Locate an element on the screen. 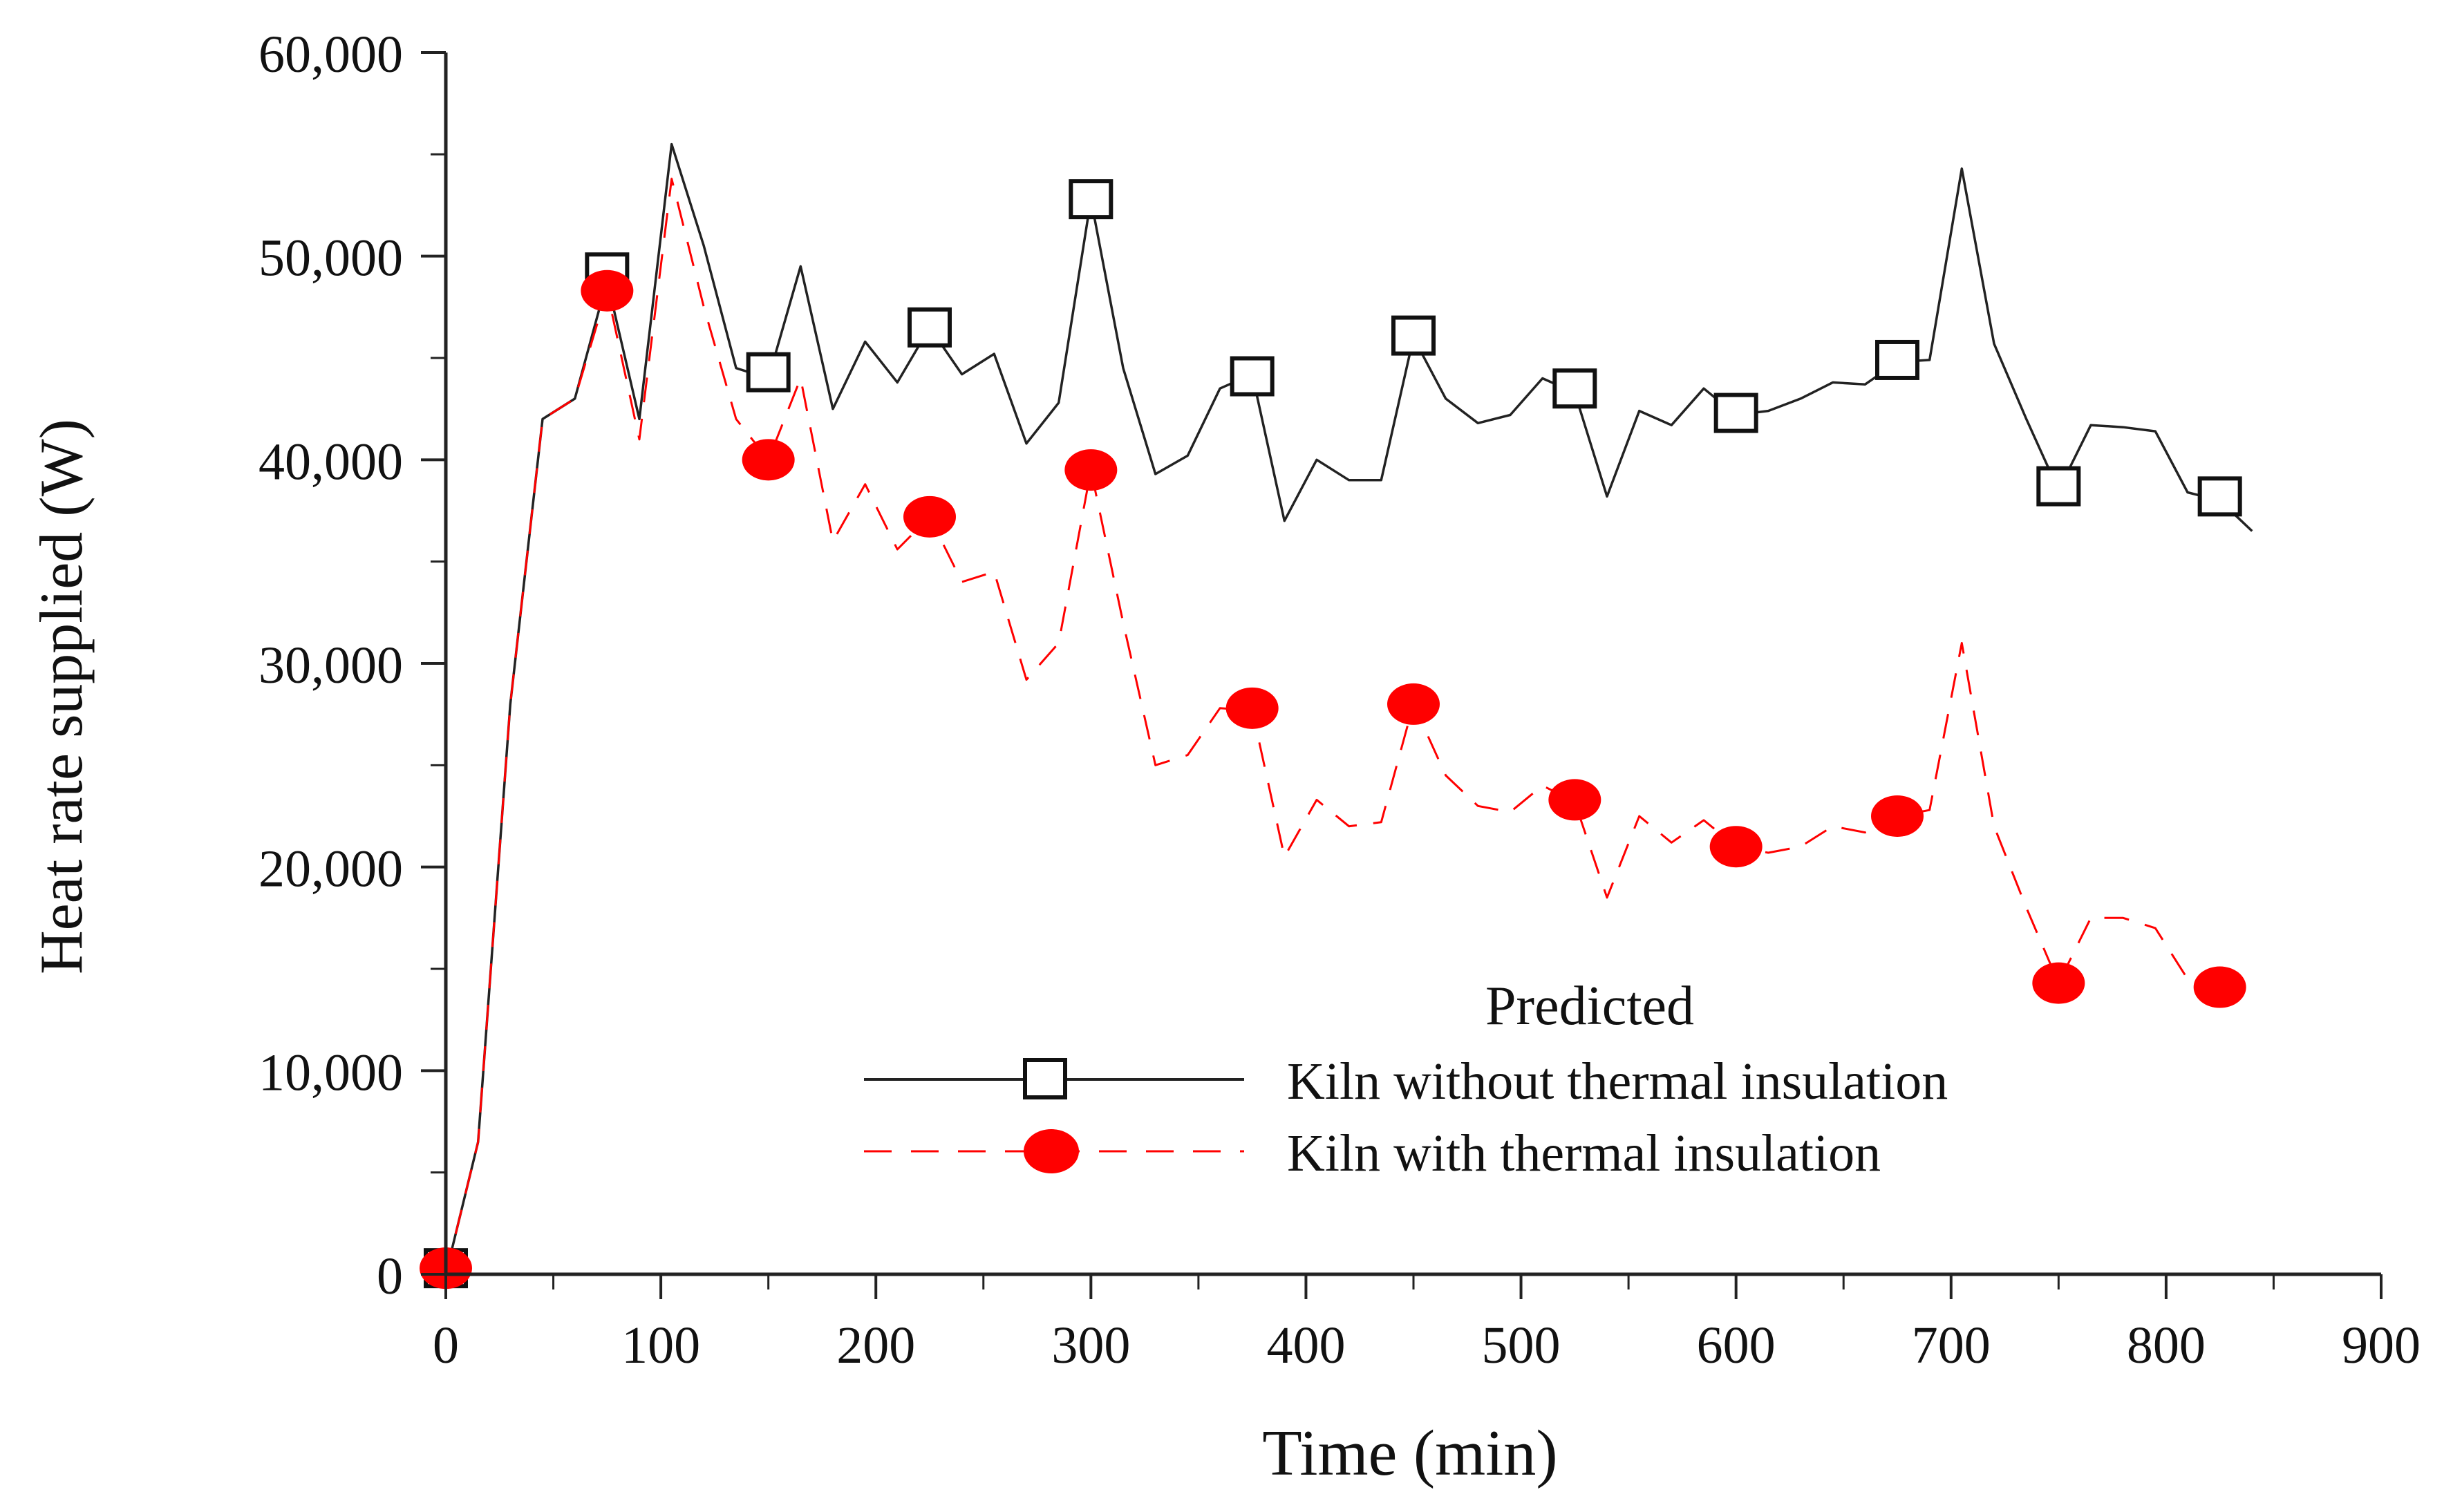  x-tick-label: 100 is located at coordinates (660, 1345).